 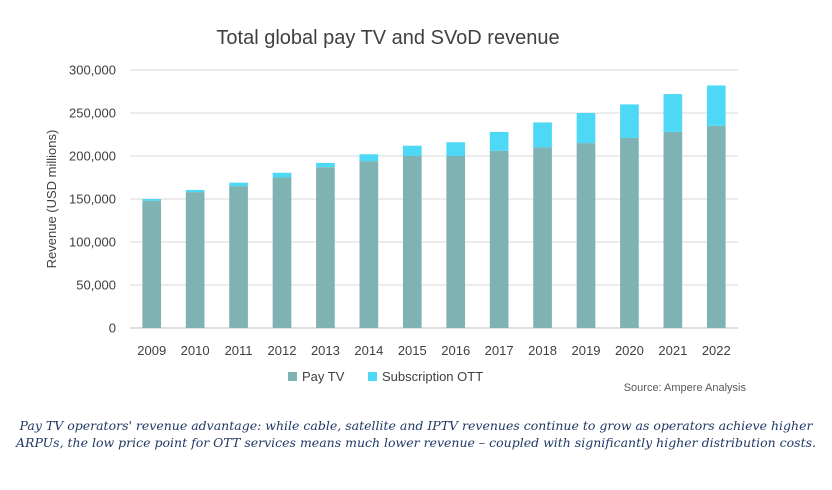 I want to click on legend-label-subscription-ott: Subscription OTT, so click(x=432, y=376).